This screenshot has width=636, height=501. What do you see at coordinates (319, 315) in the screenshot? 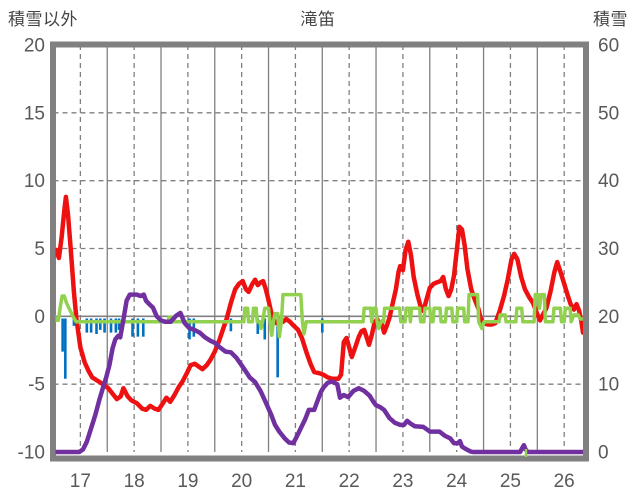
I see `snowfall-line` at bounding box center [319, 315].